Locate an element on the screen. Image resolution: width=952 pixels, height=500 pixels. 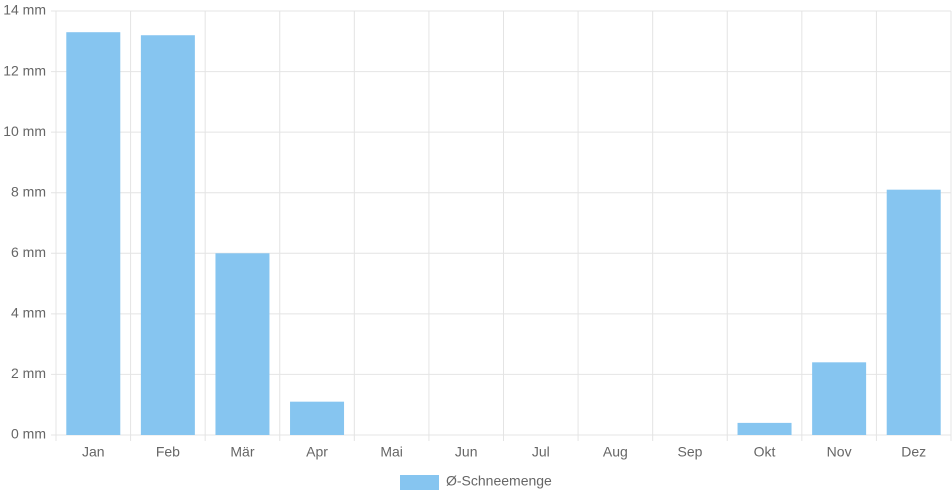
legend-swatch is located at coordinates (419, 482).